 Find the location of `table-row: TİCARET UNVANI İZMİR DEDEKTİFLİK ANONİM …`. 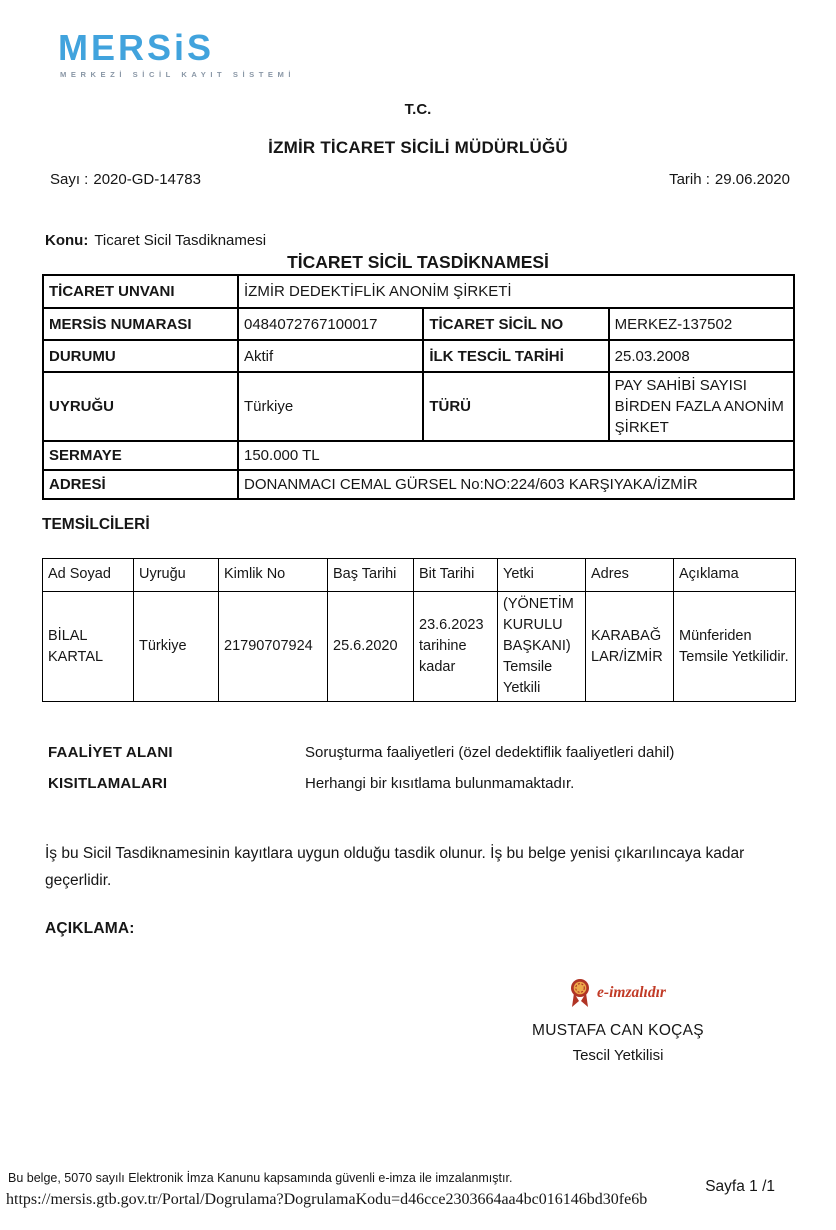

table-row: TİCARET UNVANI İZMİR DEDEKTİFLİK ANONİM … is located at coordinates (418, 291).